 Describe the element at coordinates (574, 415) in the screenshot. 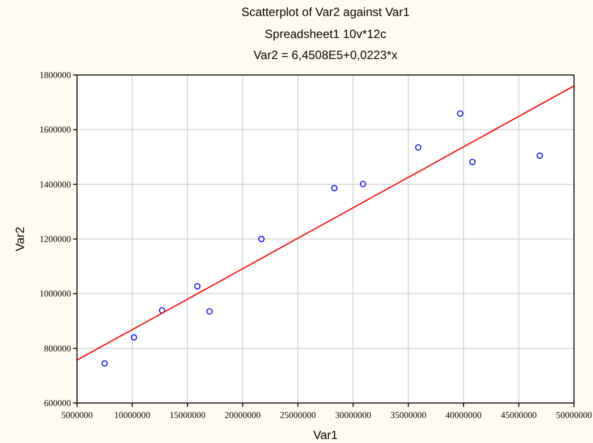

I see `x-tick-label: 50000000` at that location.